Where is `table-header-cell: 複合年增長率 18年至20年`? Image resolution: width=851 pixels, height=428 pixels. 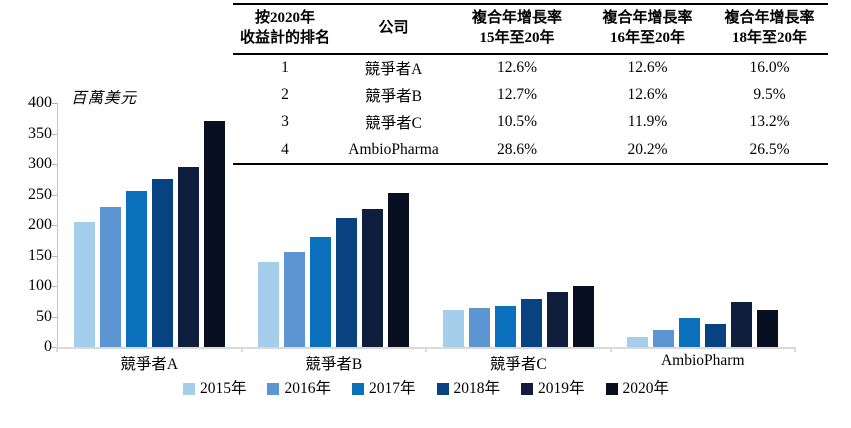 table-header-cell: 複合年增長率 18年至20年 is located at coordinates (769, 28).